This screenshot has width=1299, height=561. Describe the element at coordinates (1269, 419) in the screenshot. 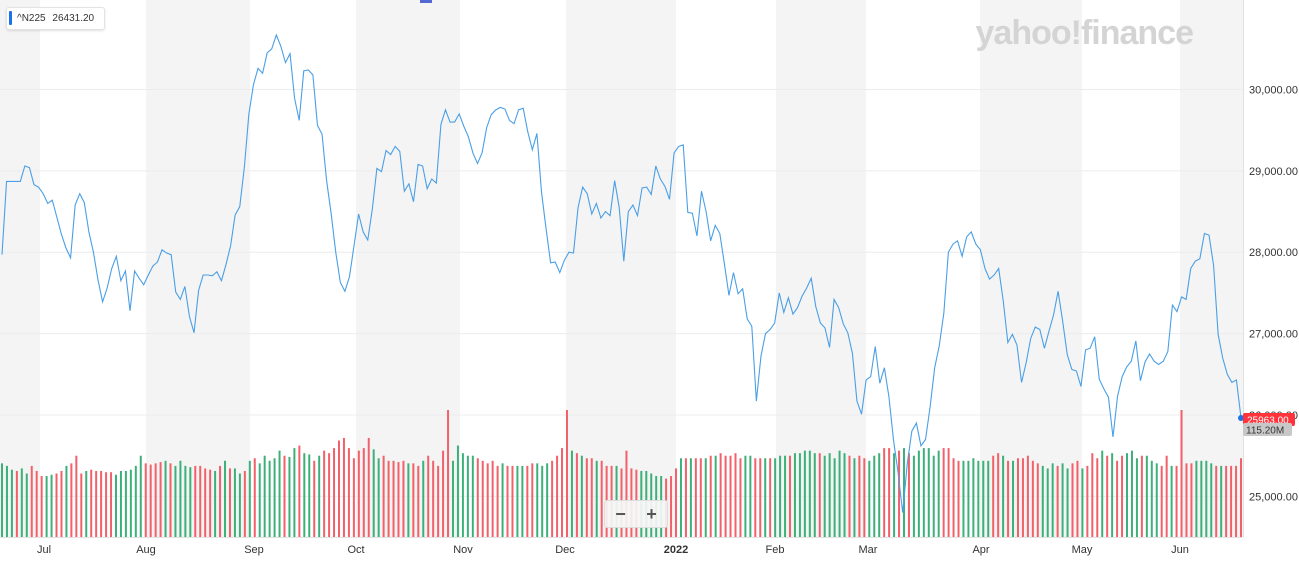

I see `price-pill` at that location.